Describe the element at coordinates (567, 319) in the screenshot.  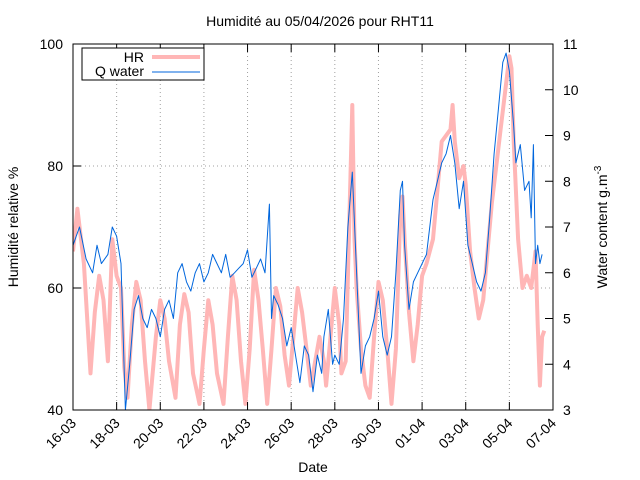
I see `y2-tick-label: 5` at that location.